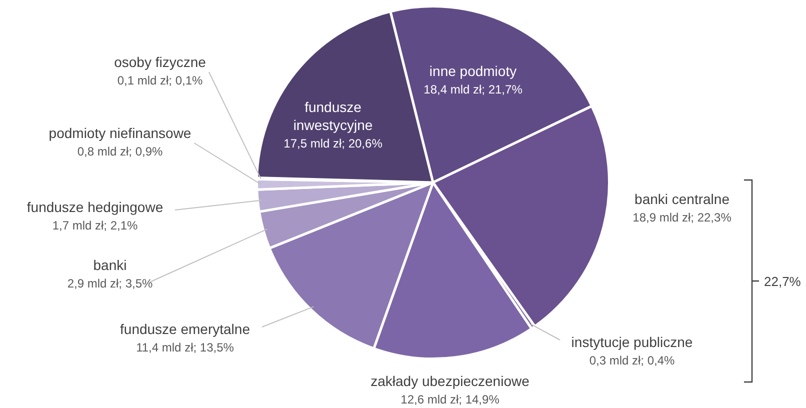  What do you see at coordinates (473, 70) in the screenshot?
I see `slice-label: inne podmioty` at bounding box center [473, 70].